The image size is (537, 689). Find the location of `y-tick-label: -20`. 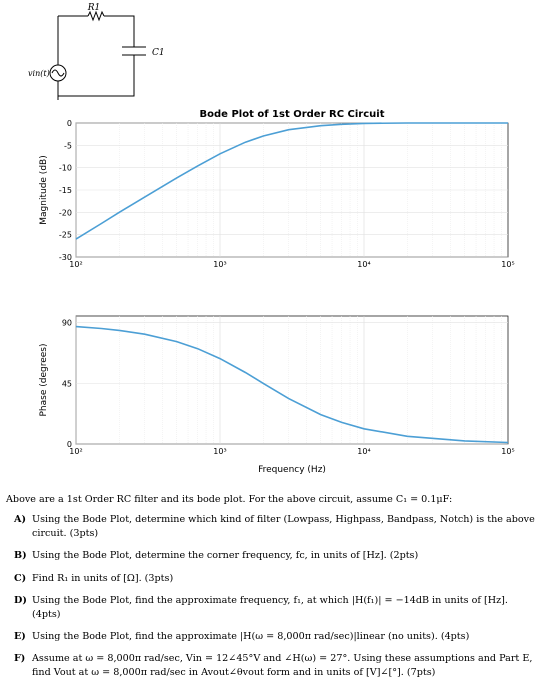

y-tick-label: -20 is located at coordinates (65, 212).